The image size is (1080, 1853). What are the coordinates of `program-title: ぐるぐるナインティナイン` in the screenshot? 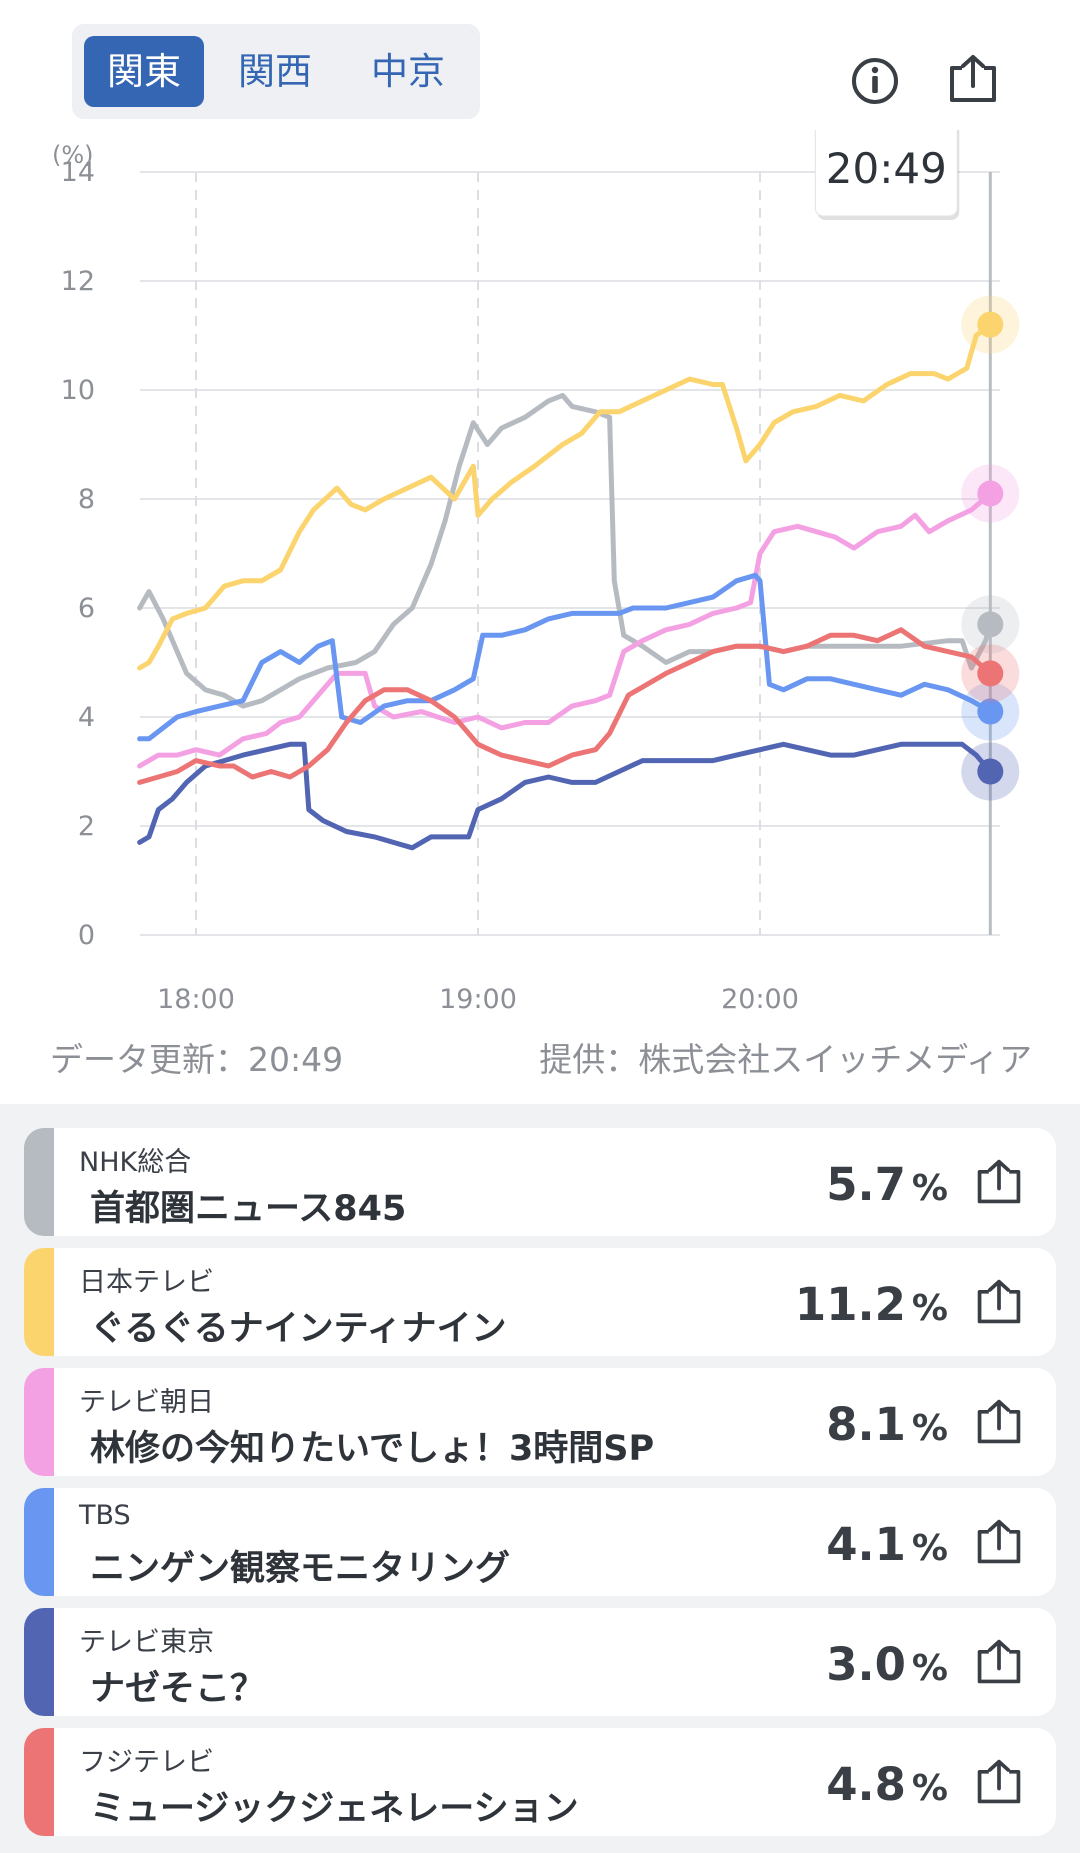 It's located at (298, 1329).